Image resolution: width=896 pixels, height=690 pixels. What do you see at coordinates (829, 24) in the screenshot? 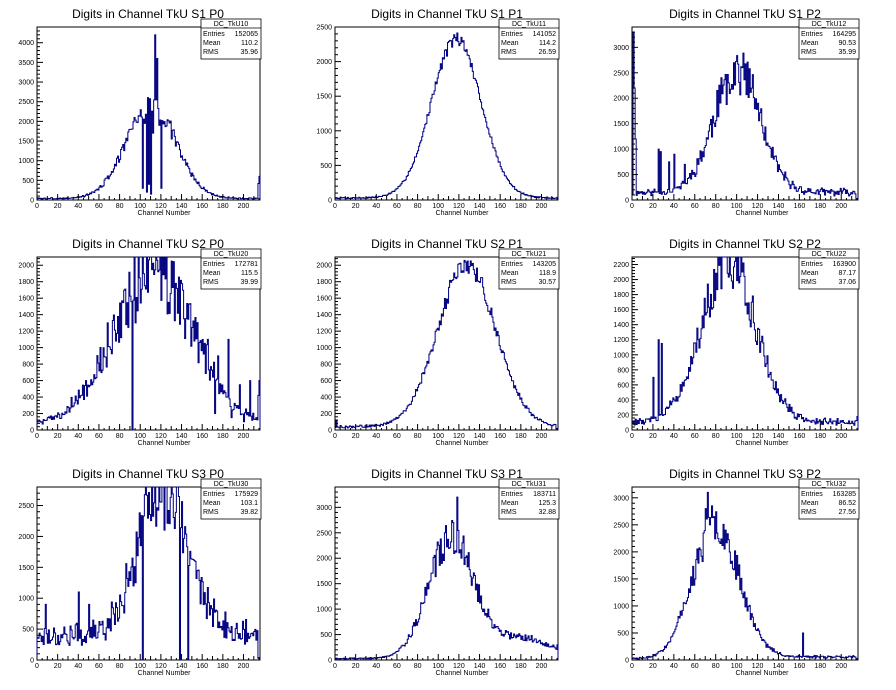
I see `stats-name: DC_TkU12` at bounding box center [829, 24].